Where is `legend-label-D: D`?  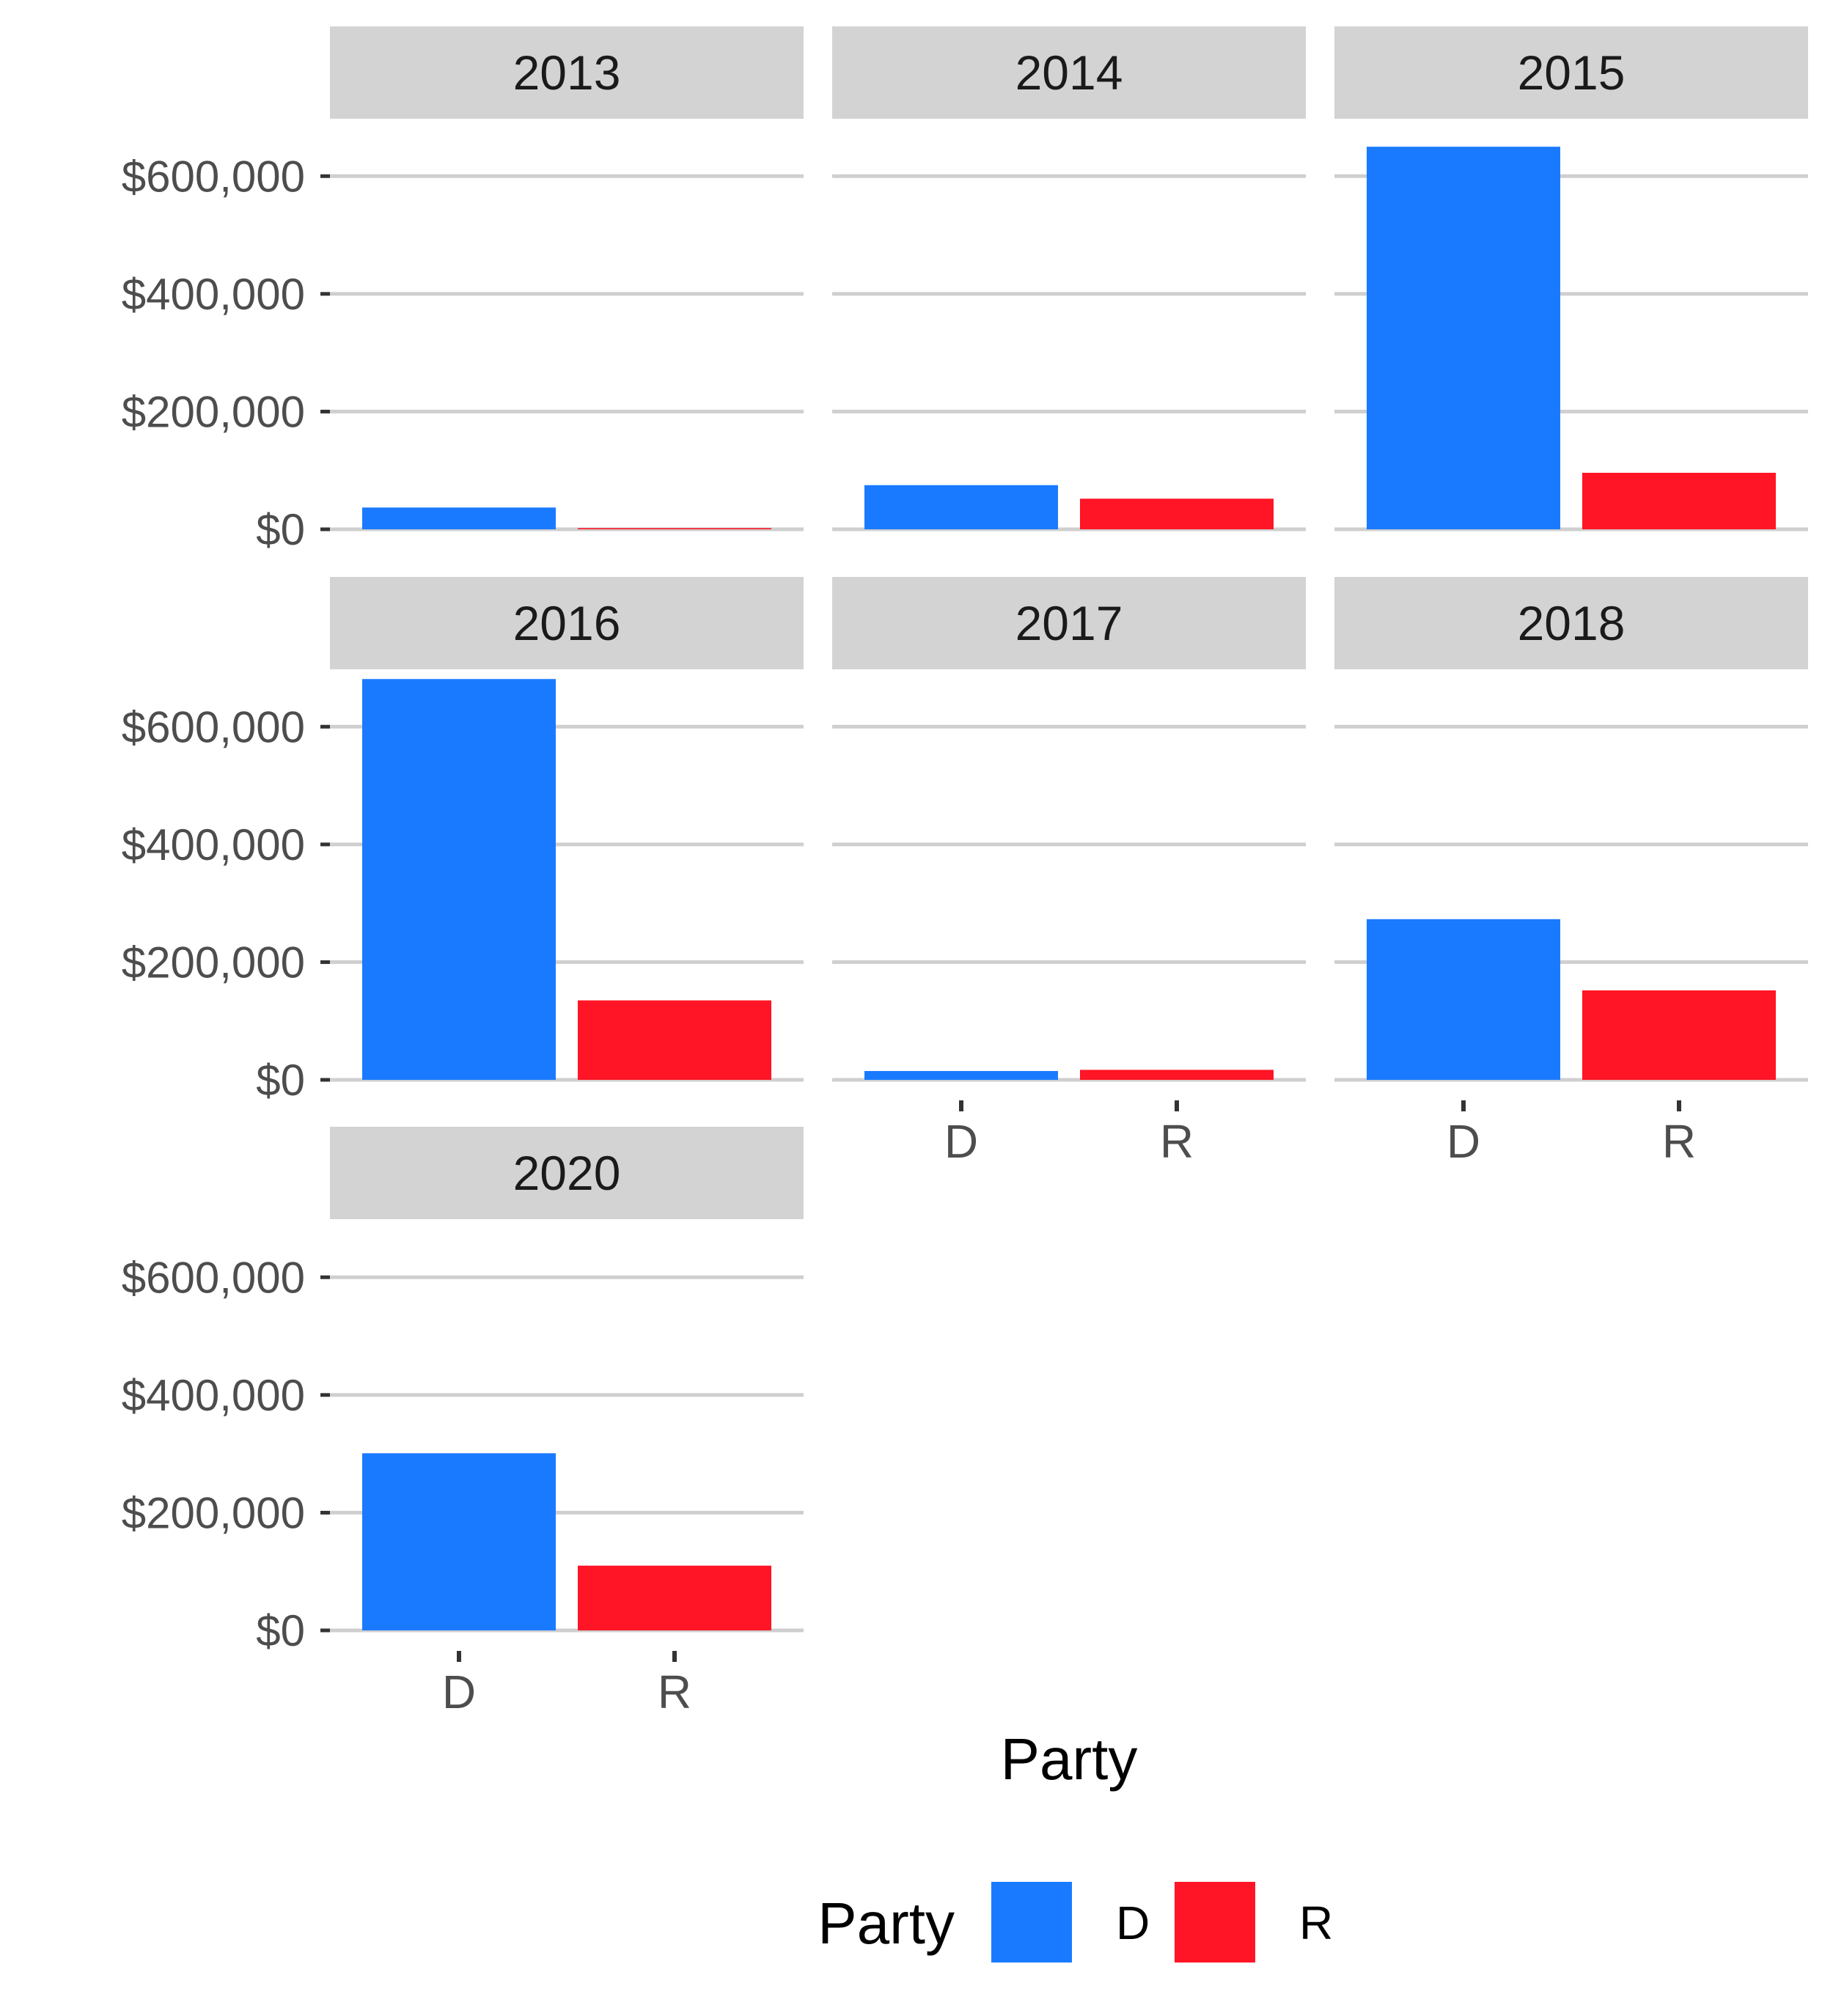 legend-label-D: D is located at coordinates (1133, 1923).